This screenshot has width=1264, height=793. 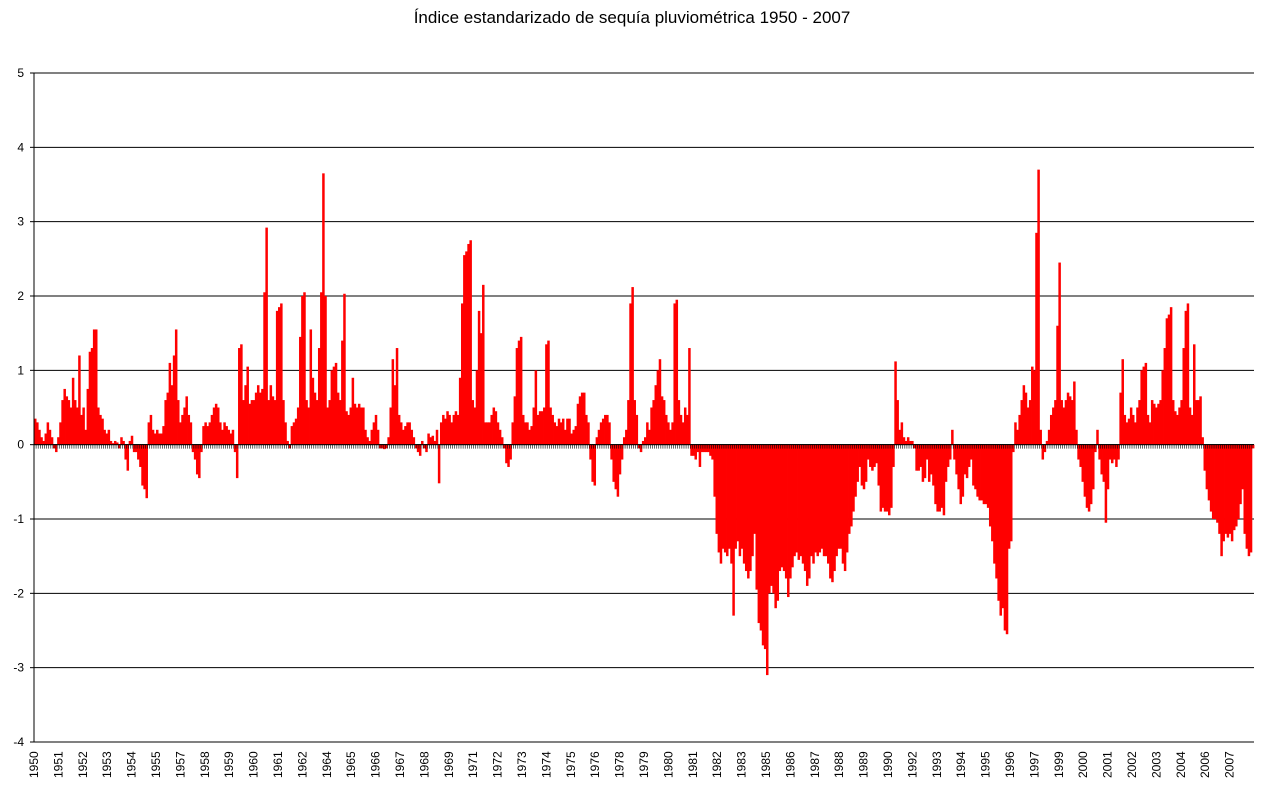 What do you see at coordinates (107, 764) in the screenshot?
I see `x-tick-label: 1953` at bounding box center [107, 764].